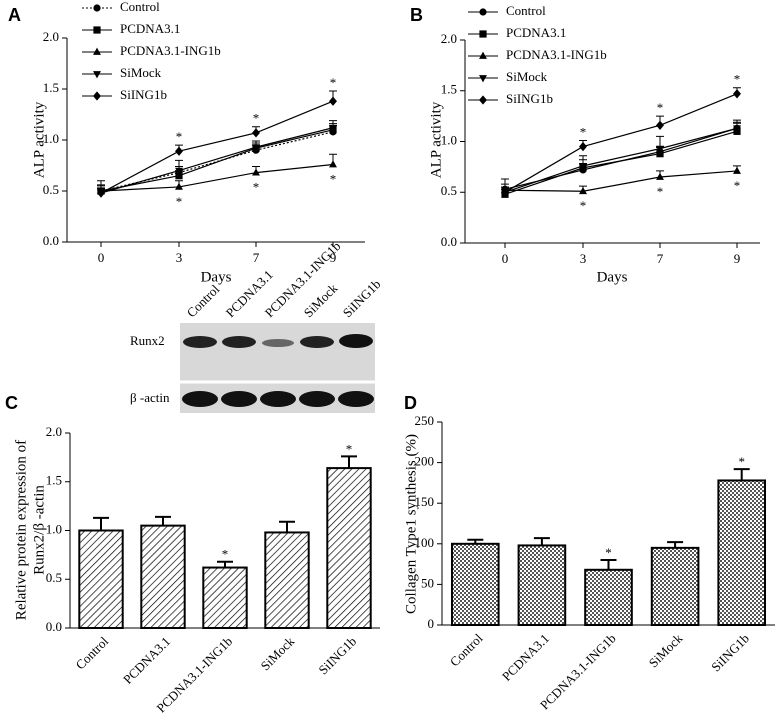 The image size is (783, 722). Describe the element at coordinates (150, 397) in the screenshot. I see `blot-row-label: β -actin` at that location.